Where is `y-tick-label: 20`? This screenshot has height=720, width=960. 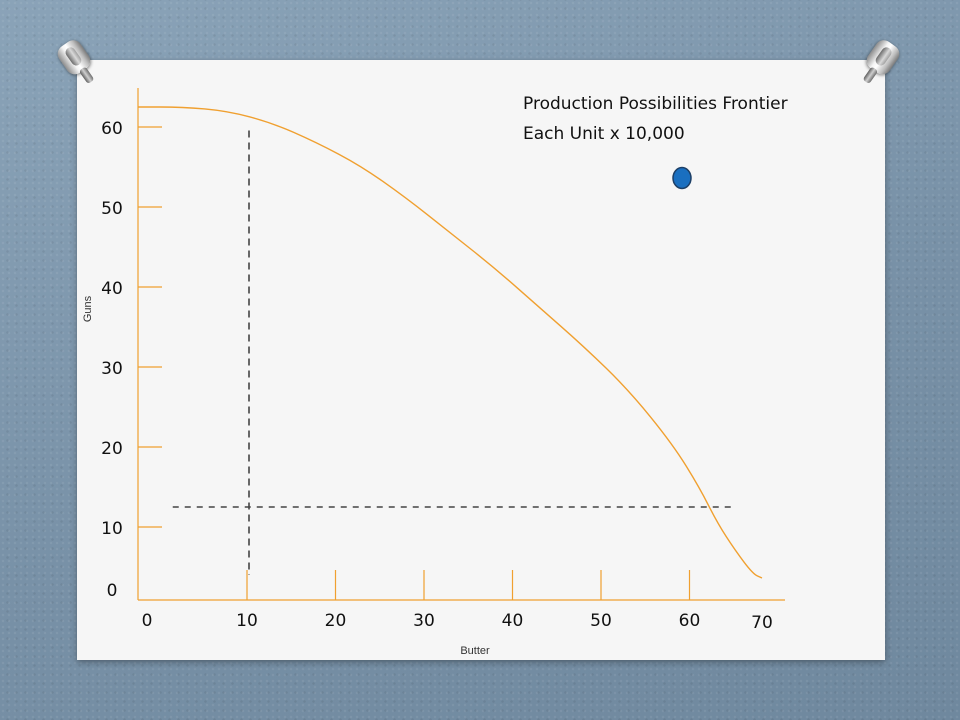
y-tick-label: 20 is located at coordinates (112, 449).